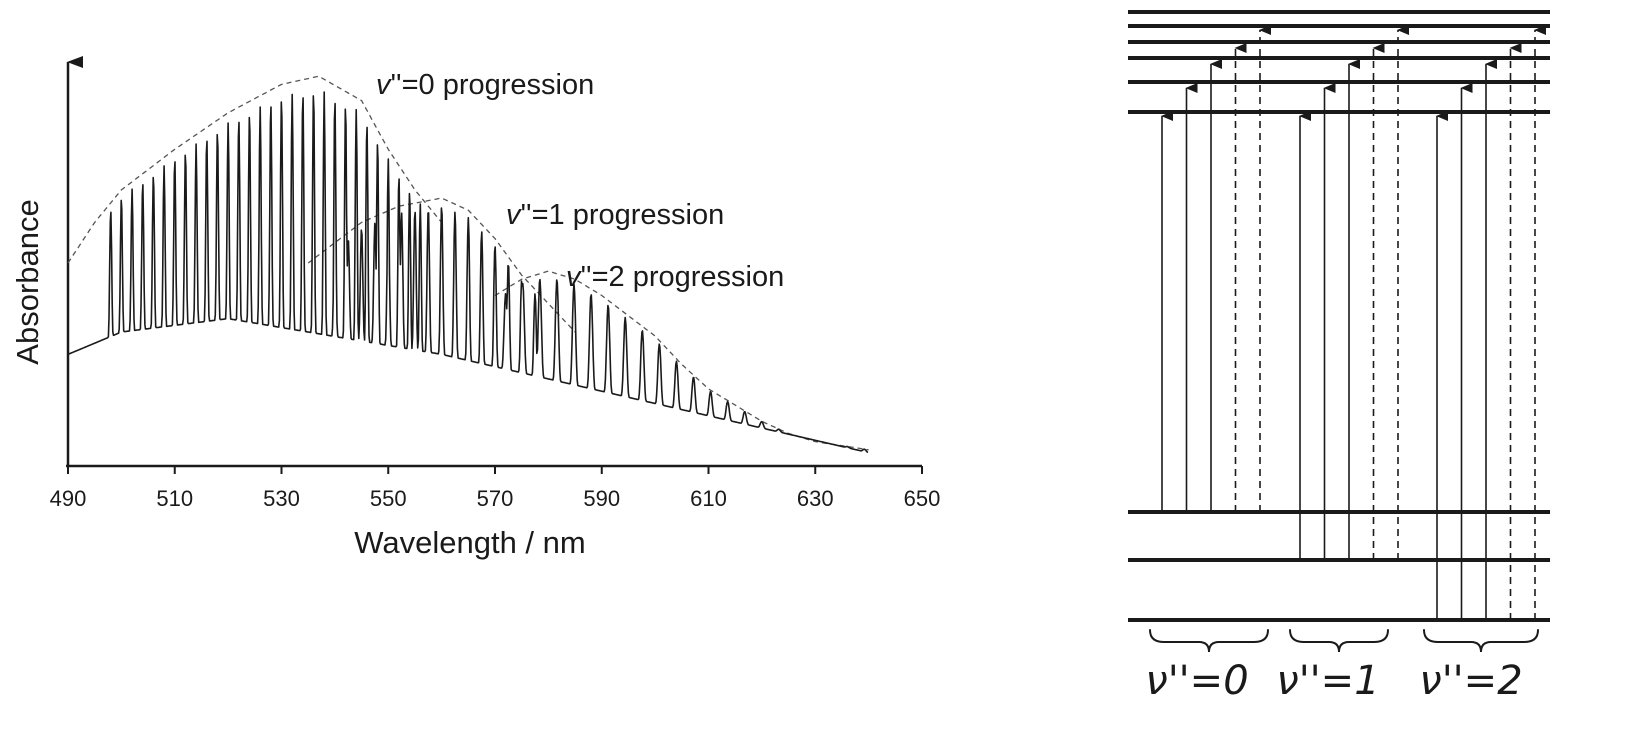 The image size is (1636, 736). I want to click on x-tick-label-650: 650, so click(922, 498).